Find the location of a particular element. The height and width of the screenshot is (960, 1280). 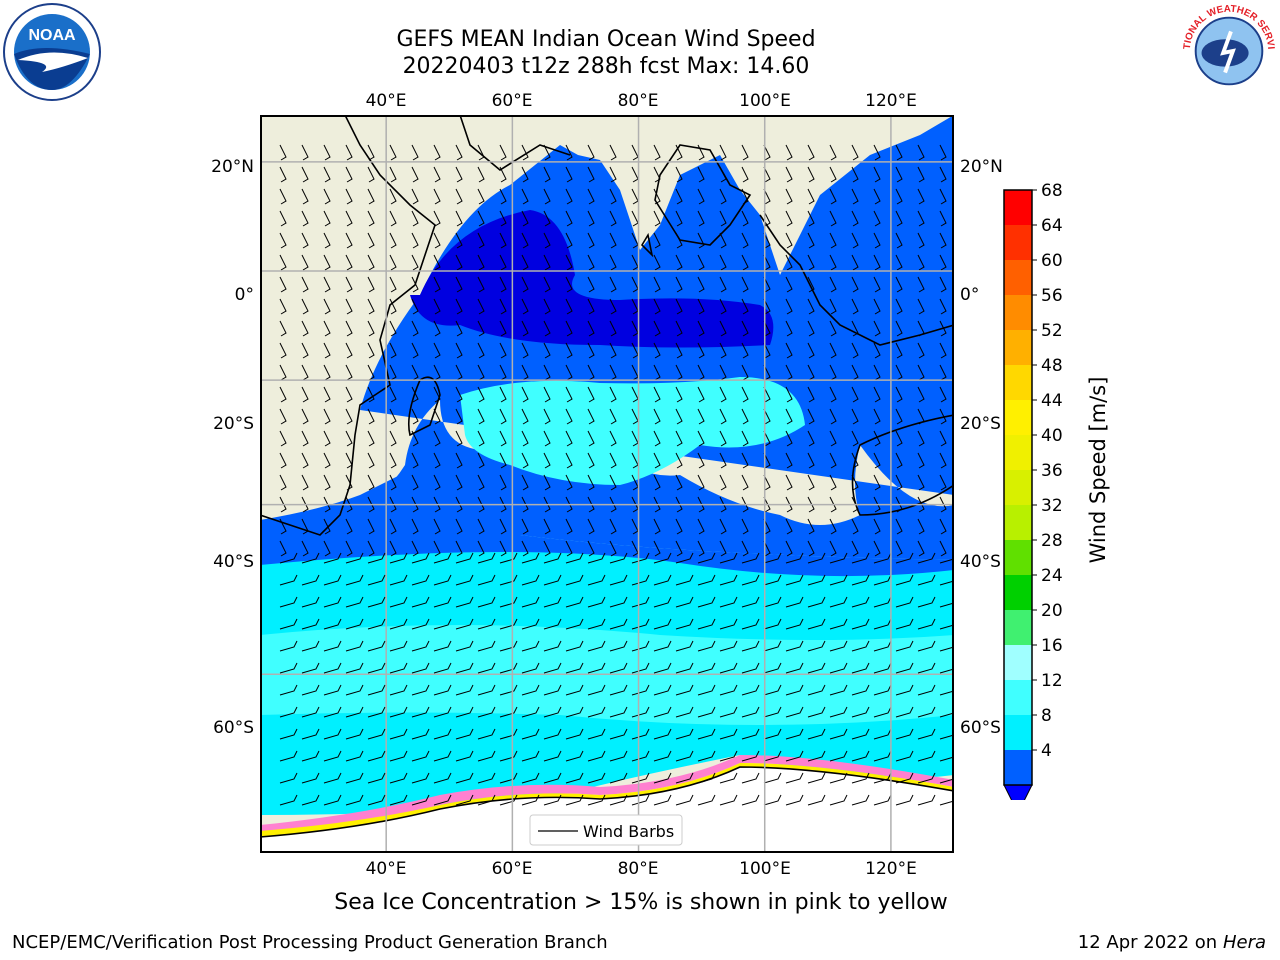

lon-tick-top: 100°E is located at coordinates (765, 101).